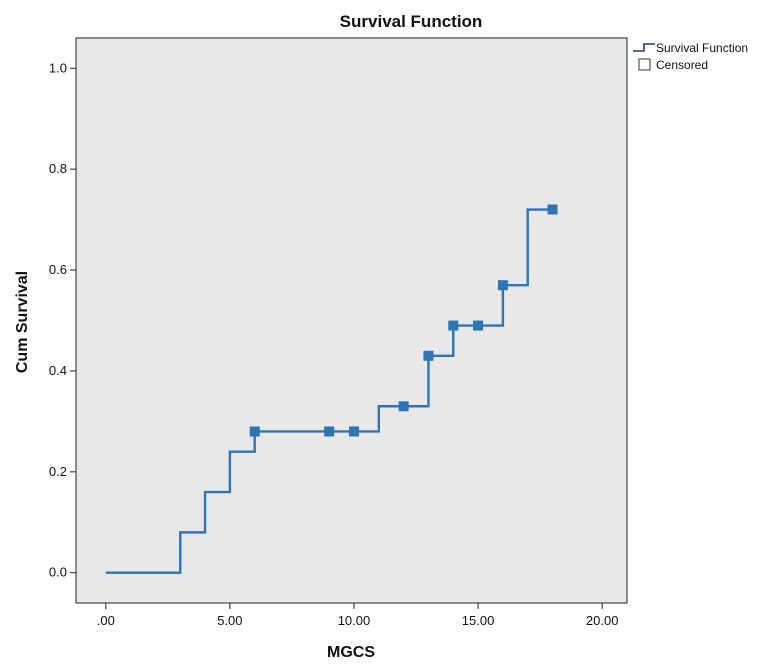 The image size is (779, 664). Describe the element at coordinates (58, 168) in the screenshot. I see `y-tick-label: 0.8` at that location.